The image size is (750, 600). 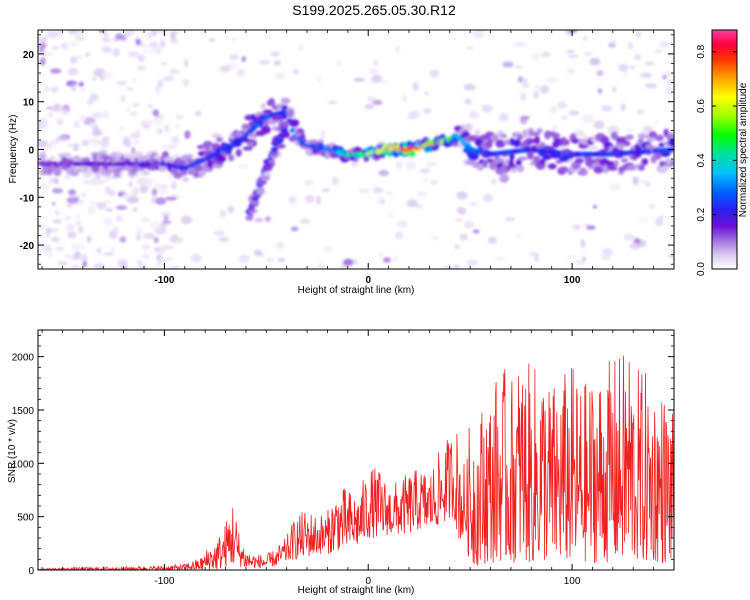 I want to click on colorbar-tick-label: 0.0, so click(x=701, y=269).